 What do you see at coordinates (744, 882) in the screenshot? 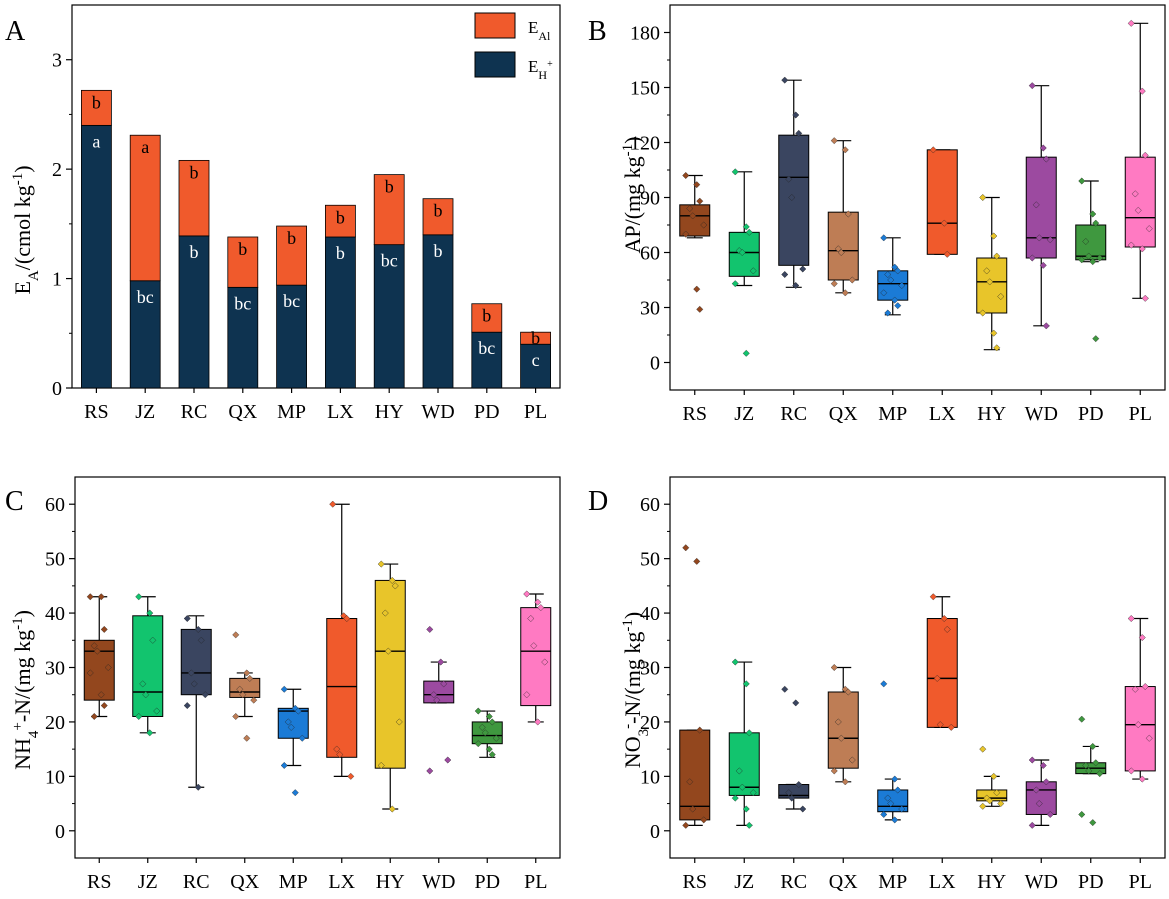
I see `panel-d-xtick-label: JZ` at bounding box center [744, 882].